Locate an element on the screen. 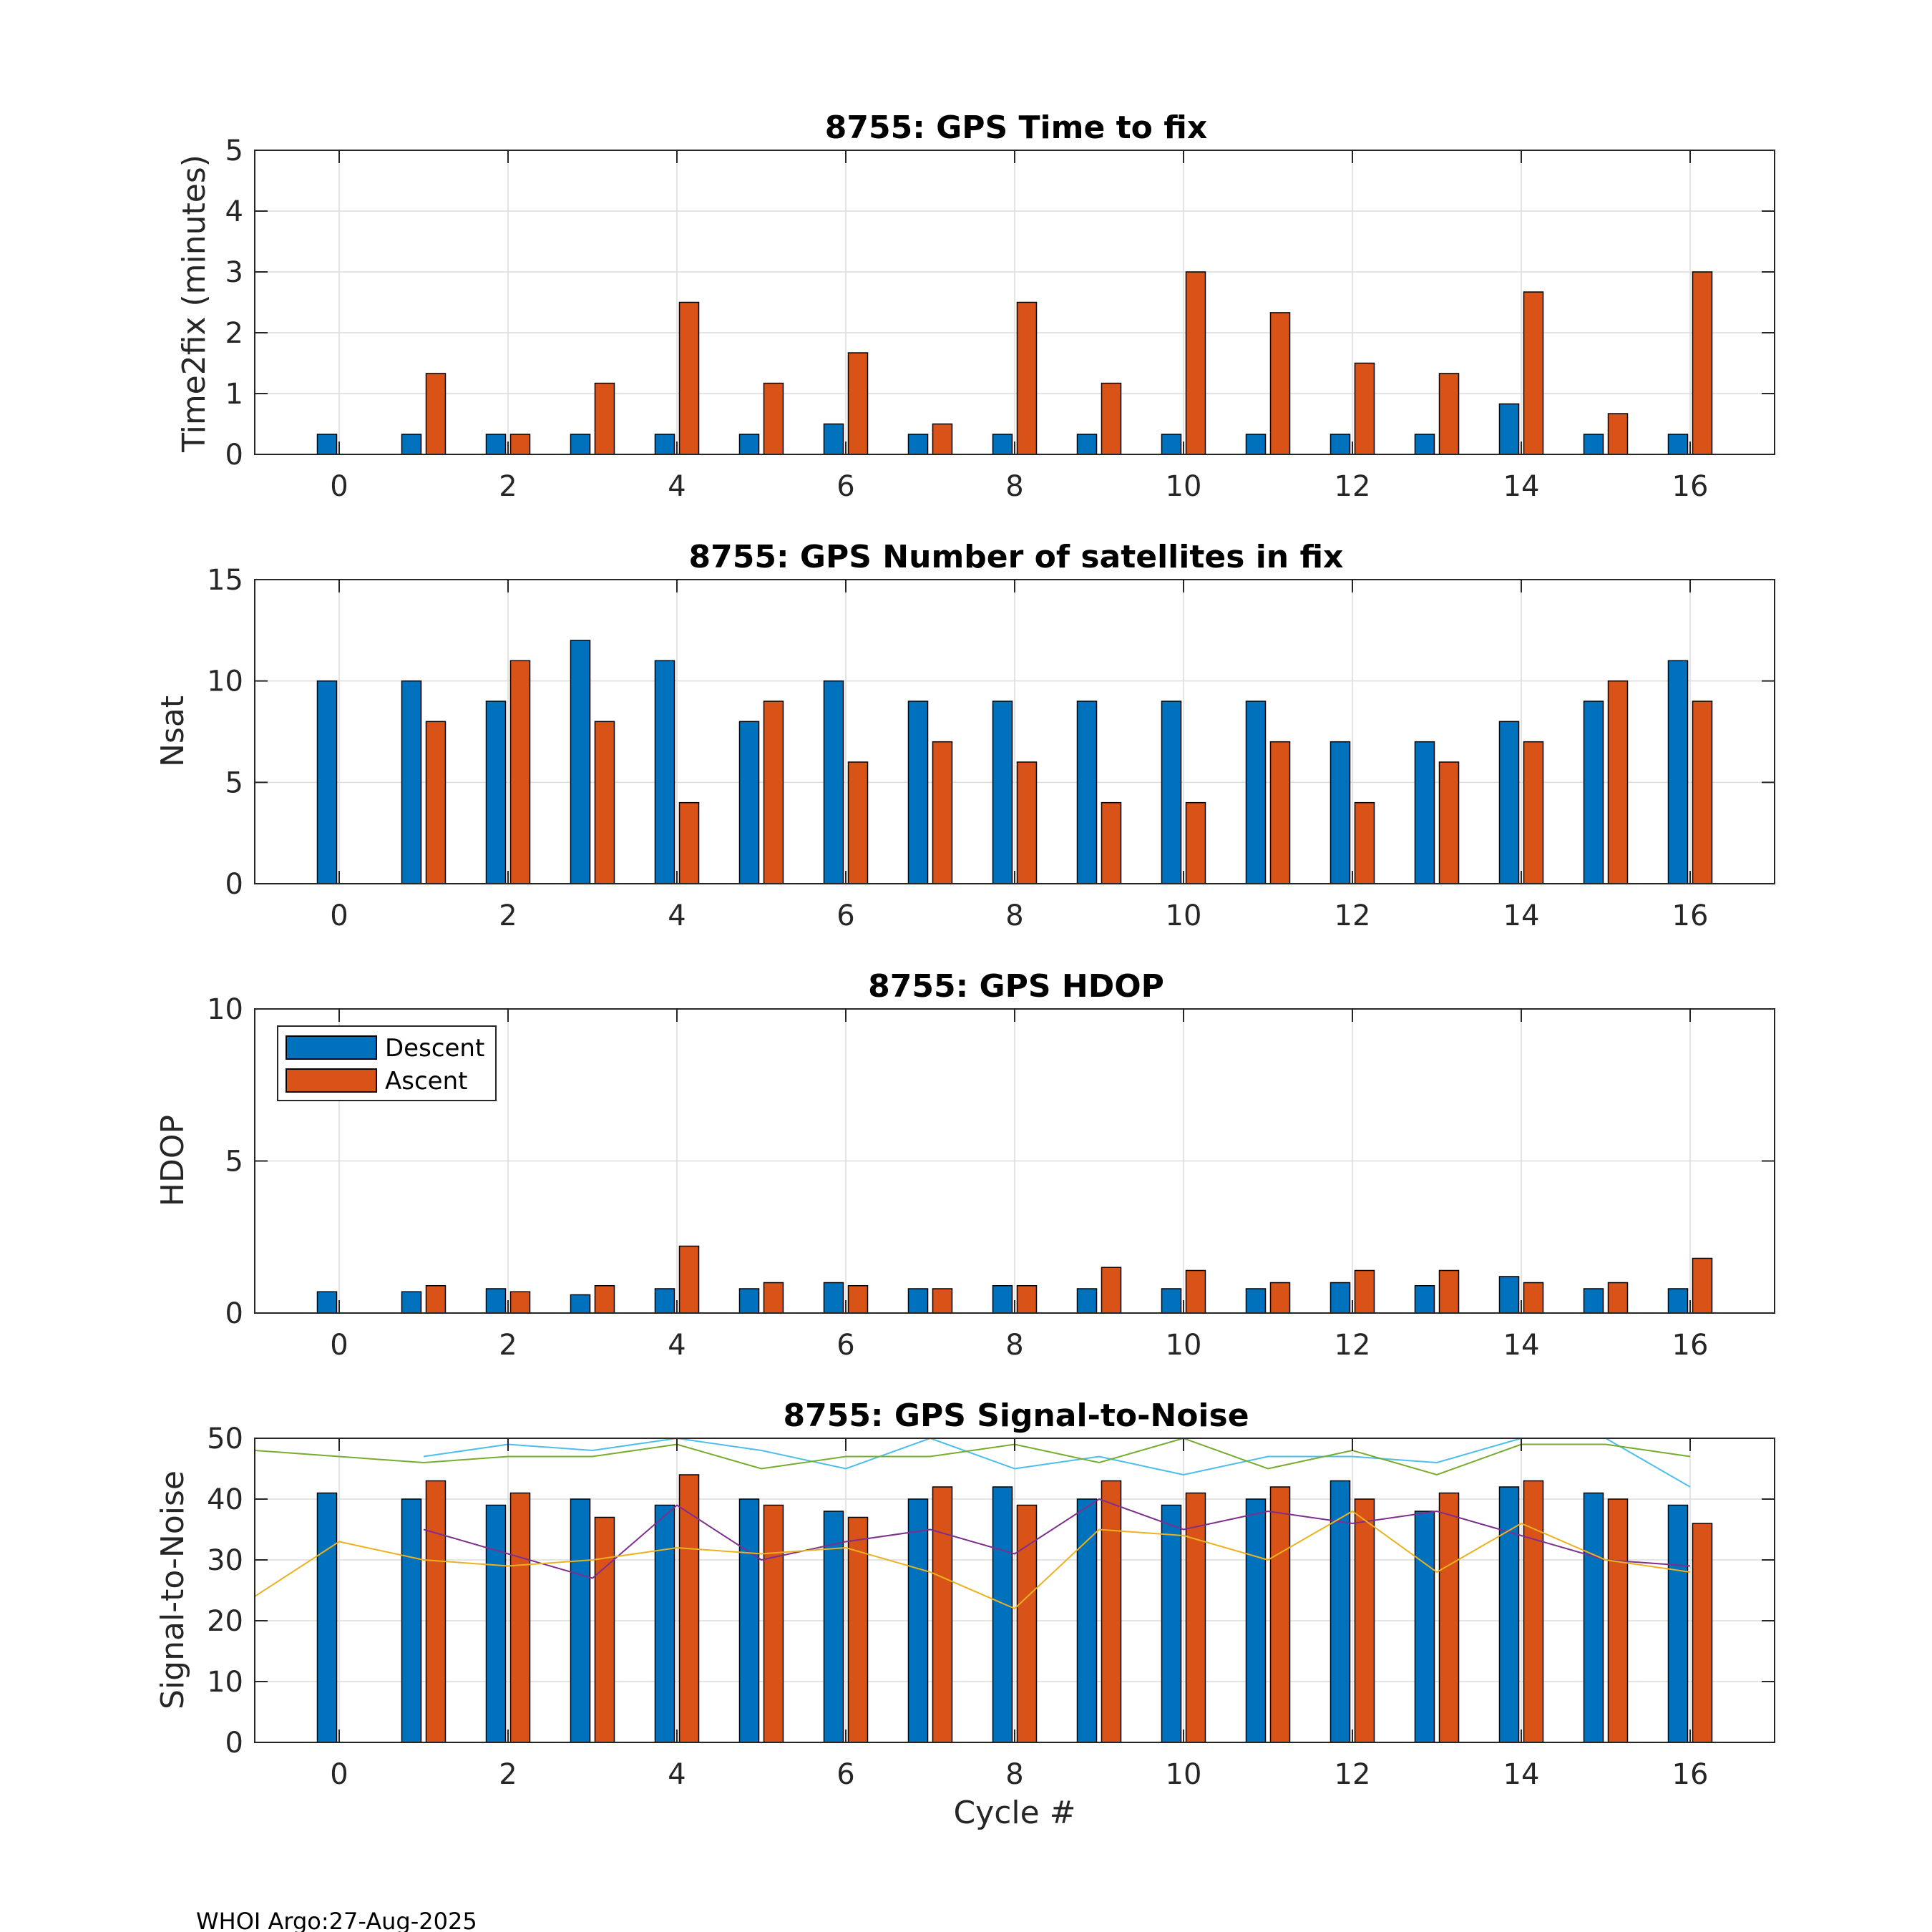 Image resolution: width=1932 pixels, height=1932 pixels. y-tick-label: 10 is located at coordinates (225, 681).